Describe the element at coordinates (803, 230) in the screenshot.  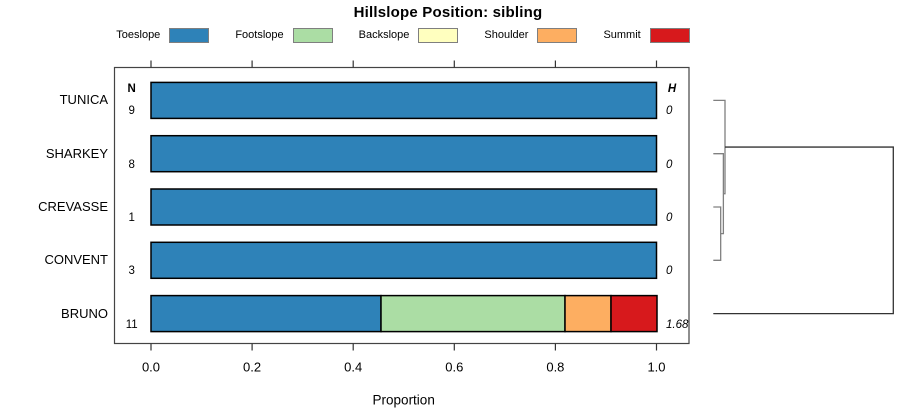
I see `dendrogram-merge-m4` at that location.